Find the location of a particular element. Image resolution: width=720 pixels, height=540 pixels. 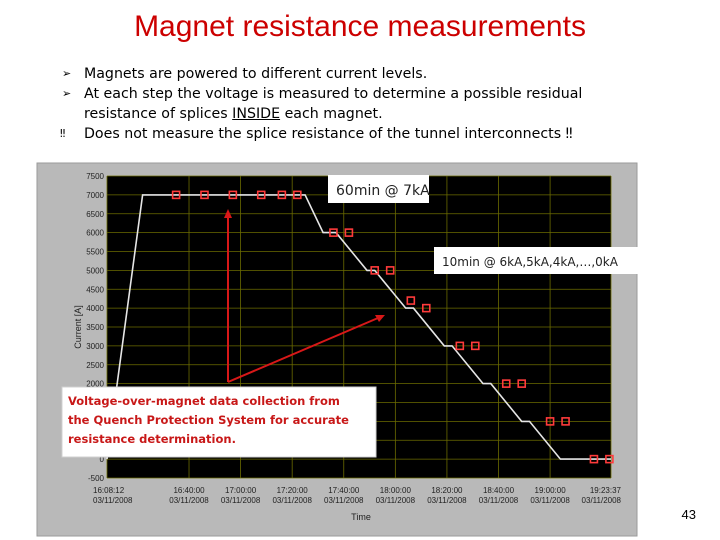

y-tick-label: 5000 is located at coordinates (95, 270).